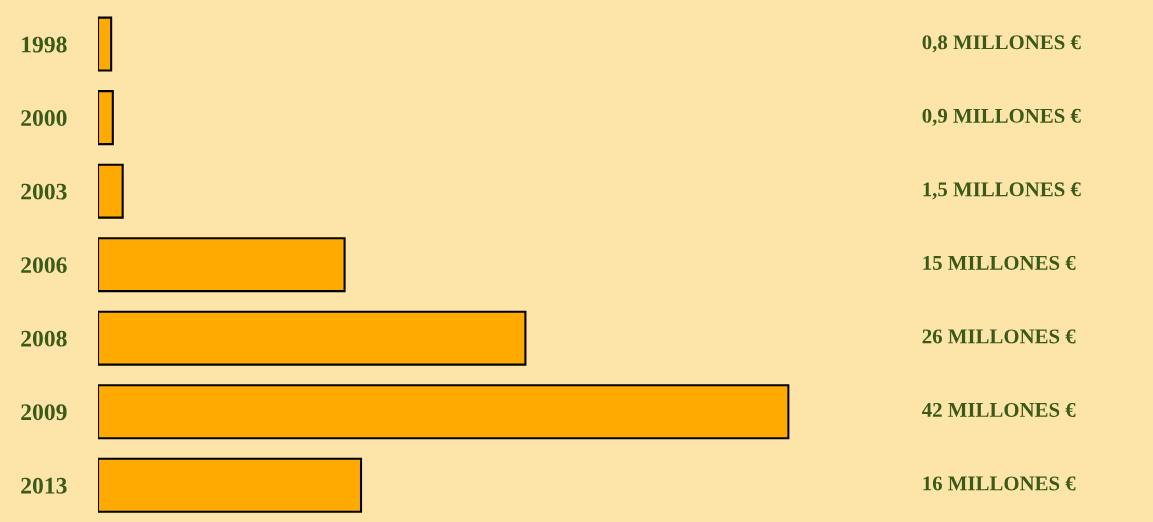 Image resolution: width=1153 pixels, height=522 pixels. I want to click on data-label: 1,5 MILLONES €, so click(1002, 191).